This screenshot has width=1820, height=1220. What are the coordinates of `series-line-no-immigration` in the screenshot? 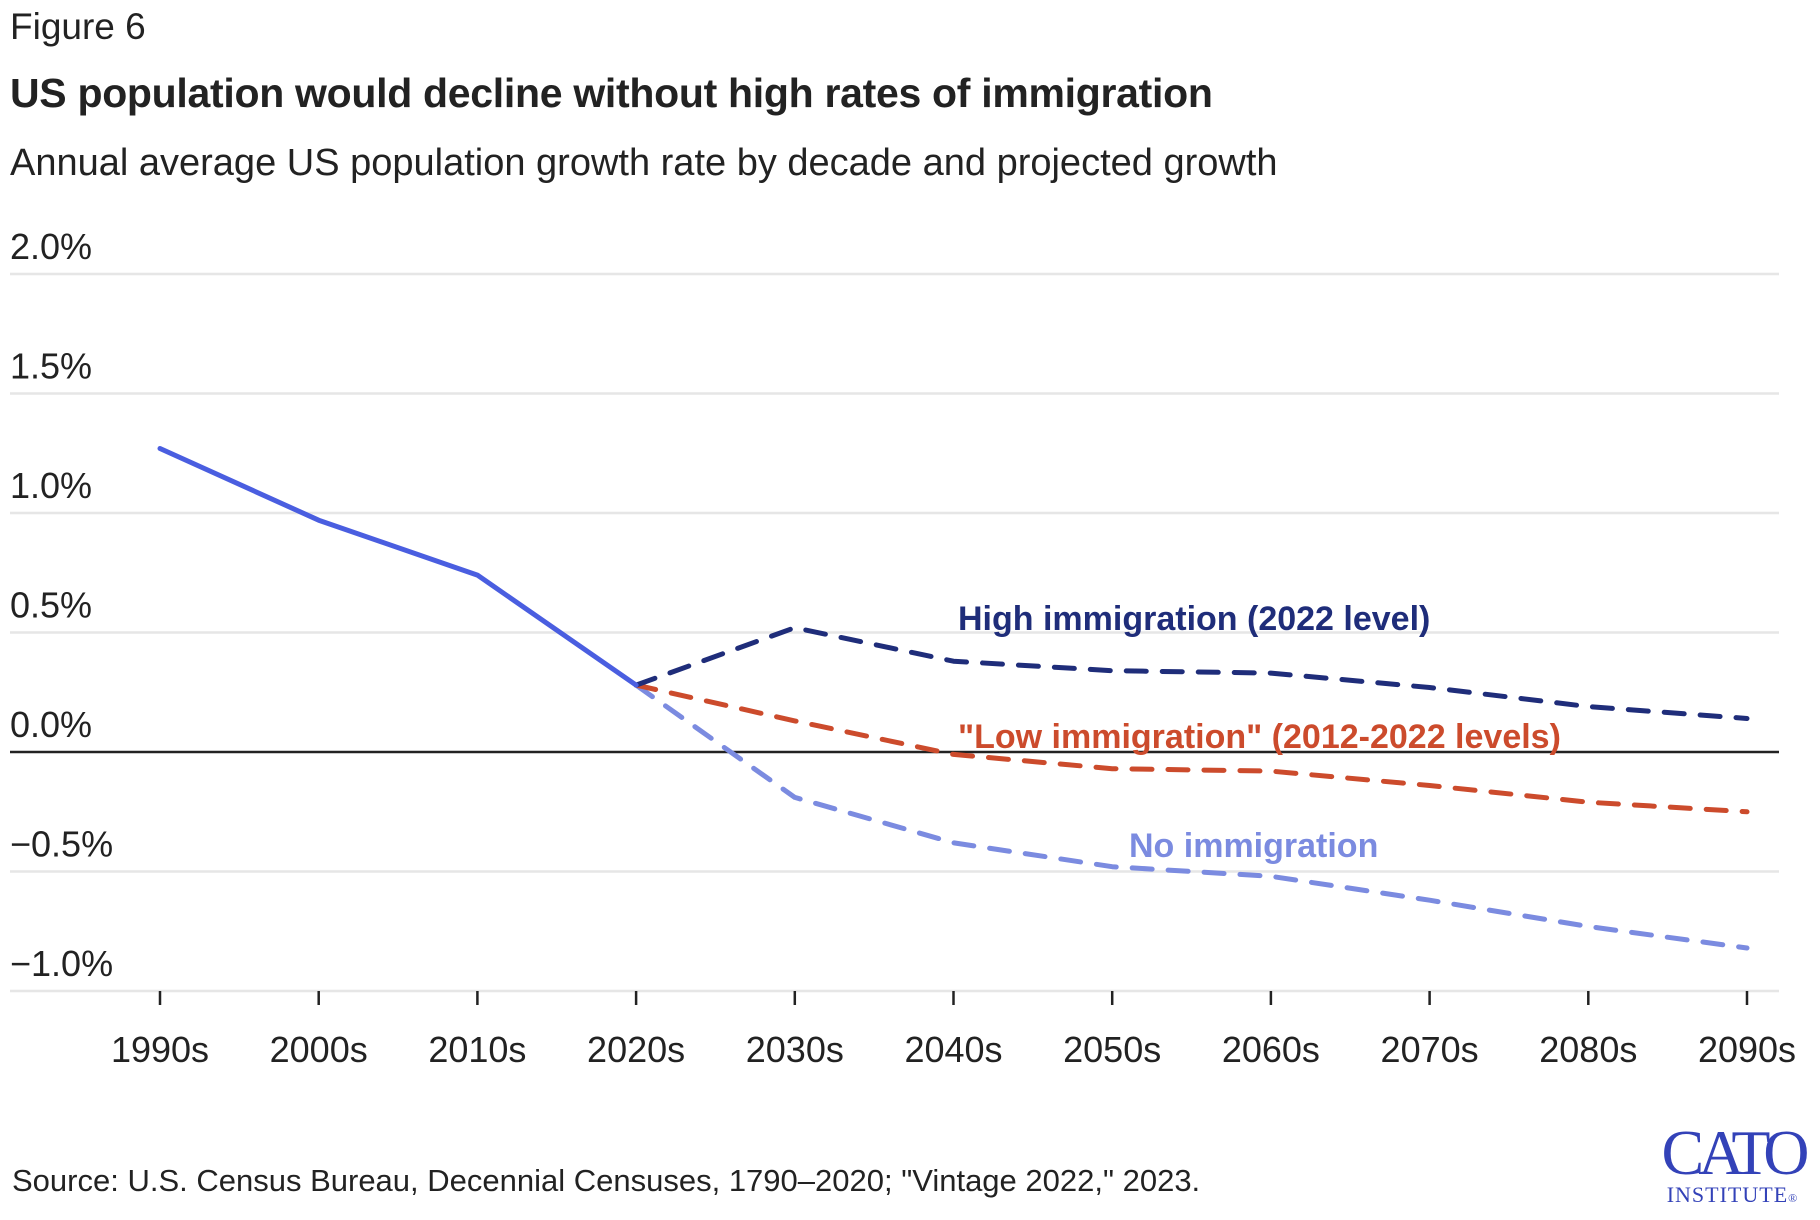 It's located at (1191, 816).